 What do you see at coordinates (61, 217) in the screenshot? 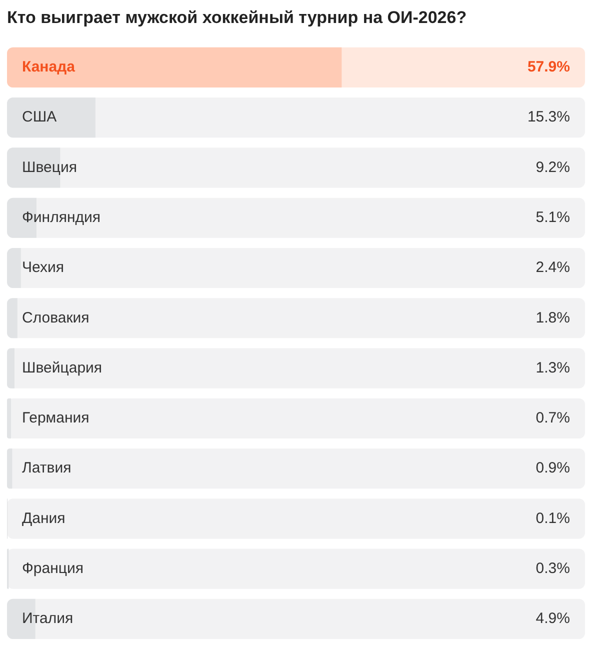
I see `y-tick-label: Финляндия` at bounding box center [61, 217].